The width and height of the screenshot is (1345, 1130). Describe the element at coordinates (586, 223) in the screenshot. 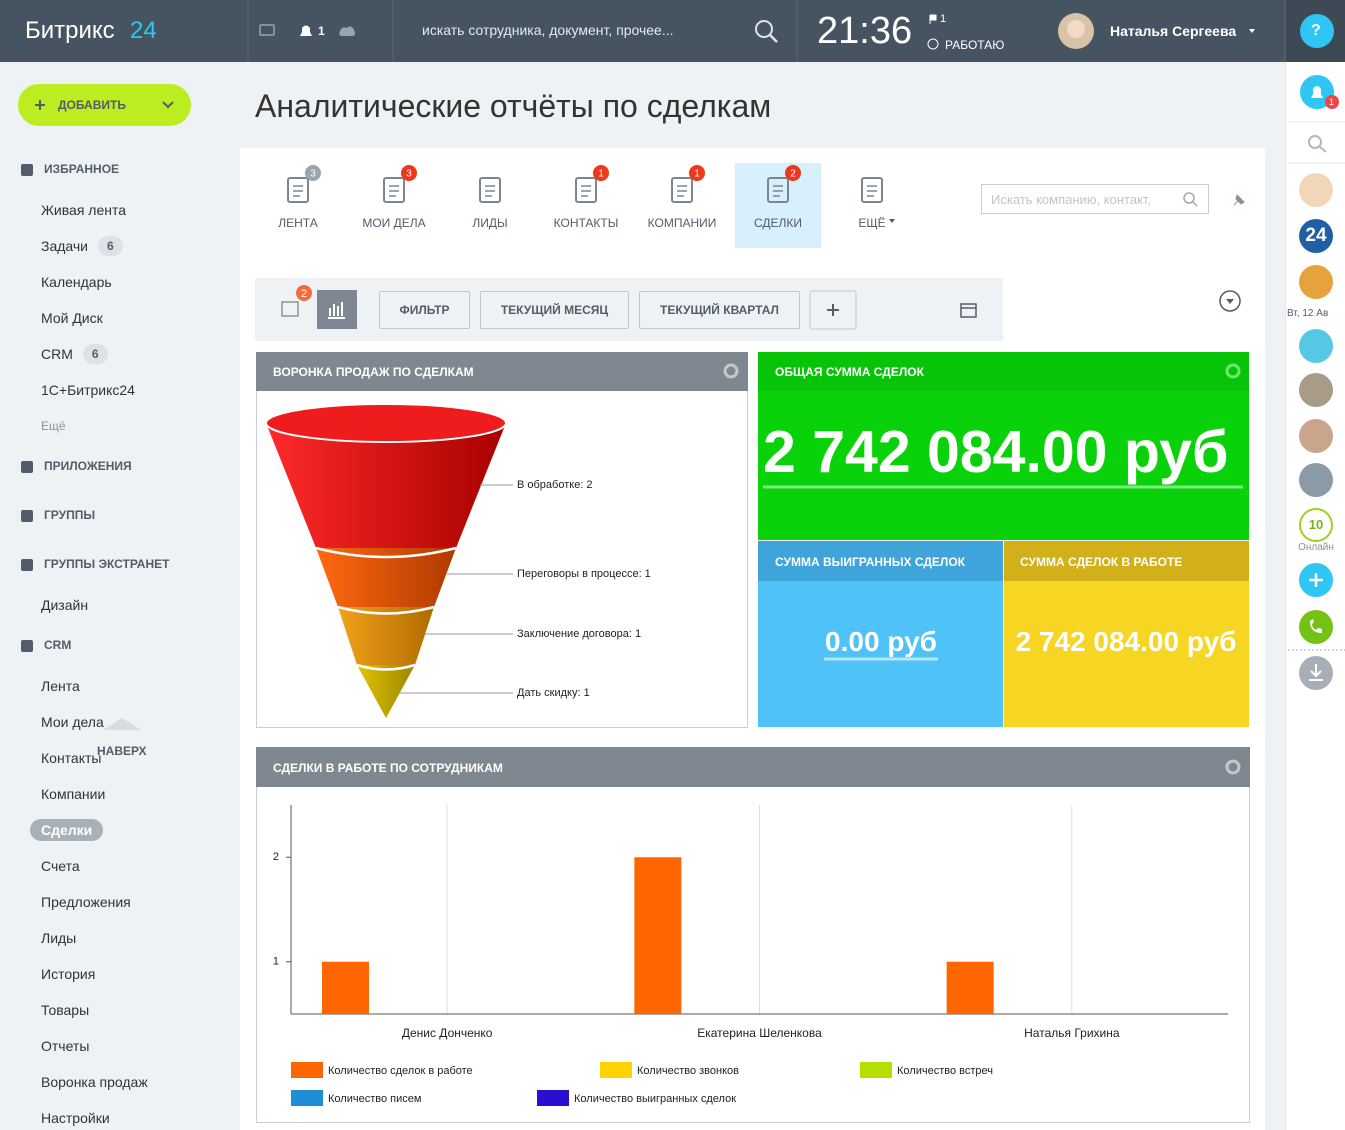

I see `tab-label: КОНТАКТЫ` at that location.